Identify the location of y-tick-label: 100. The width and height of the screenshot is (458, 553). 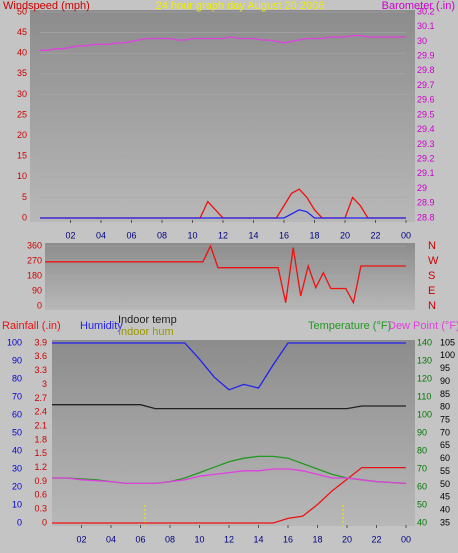
(14, 342).